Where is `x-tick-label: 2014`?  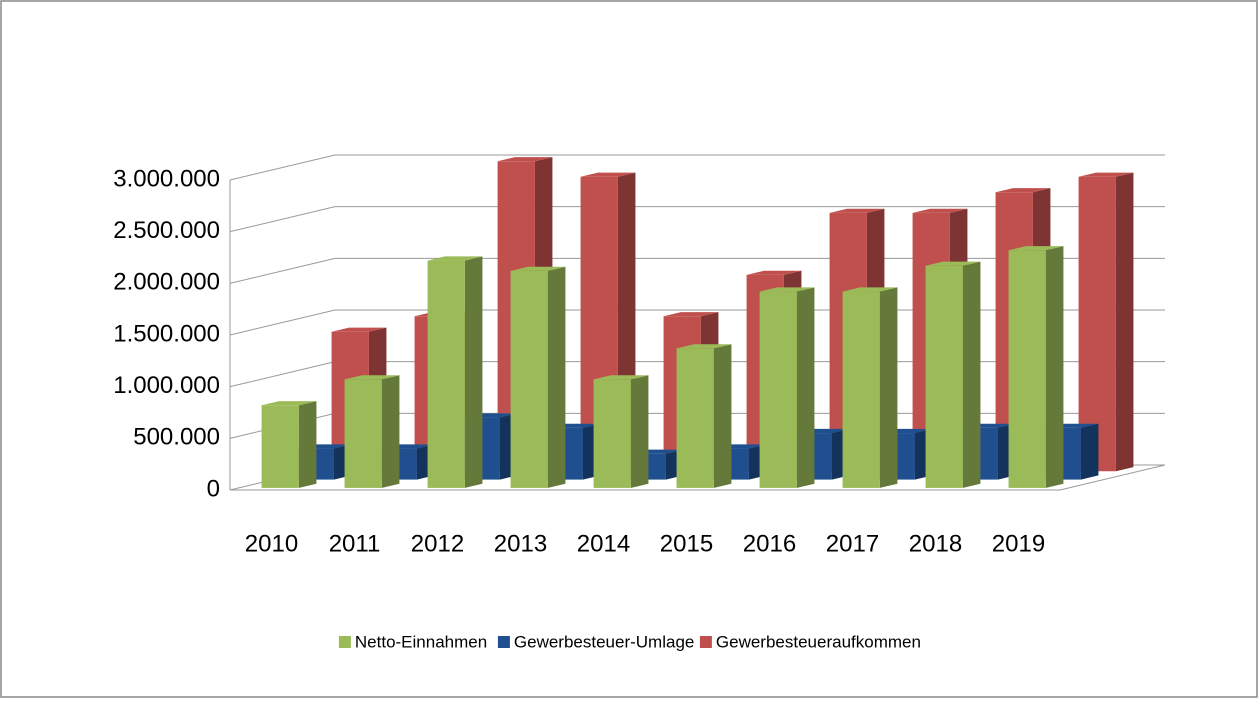
x-tick-label: 2014 is located at coordinates (603, 543).